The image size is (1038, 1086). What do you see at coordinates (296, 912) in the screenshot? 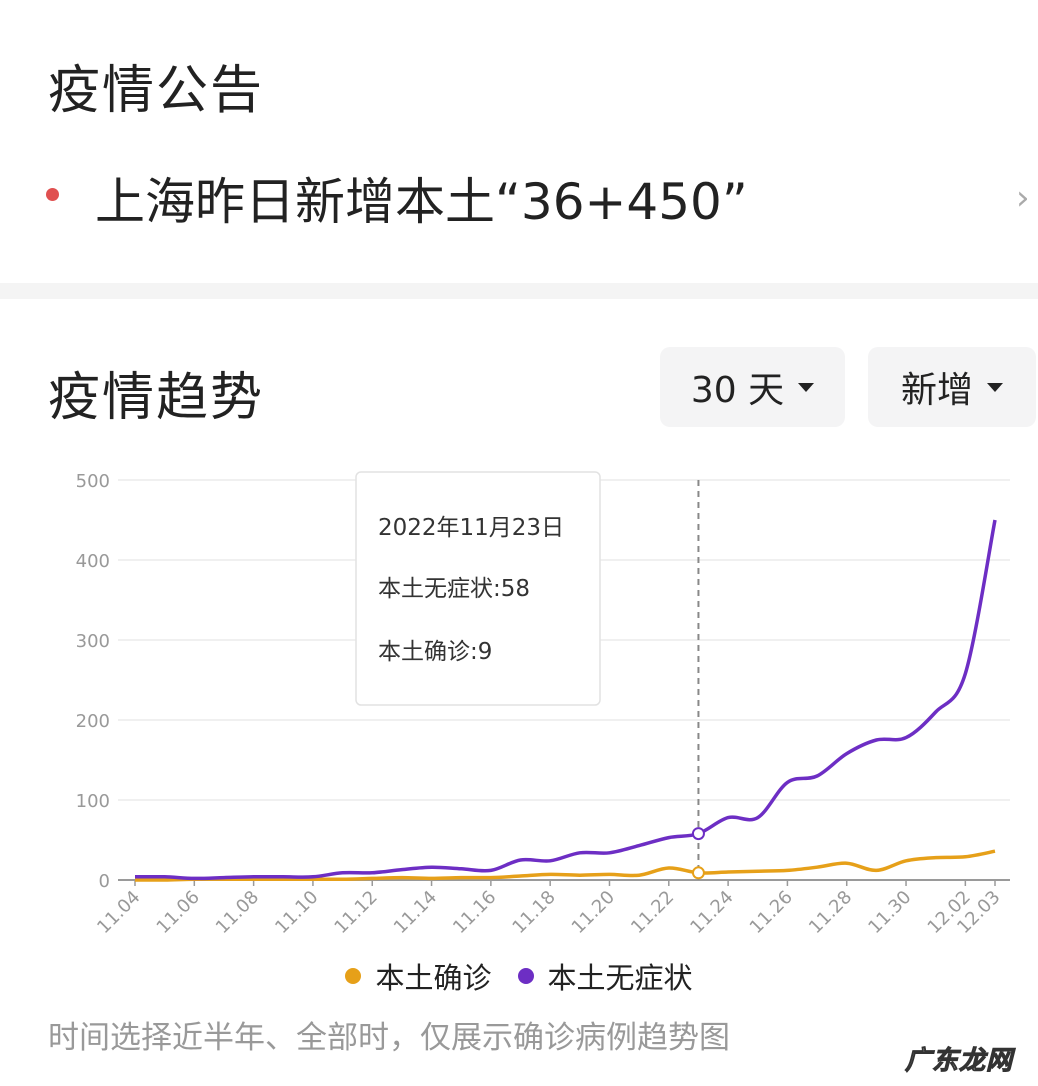
I see `x-tick-label: 11.10` at bounding box center [296, 912].